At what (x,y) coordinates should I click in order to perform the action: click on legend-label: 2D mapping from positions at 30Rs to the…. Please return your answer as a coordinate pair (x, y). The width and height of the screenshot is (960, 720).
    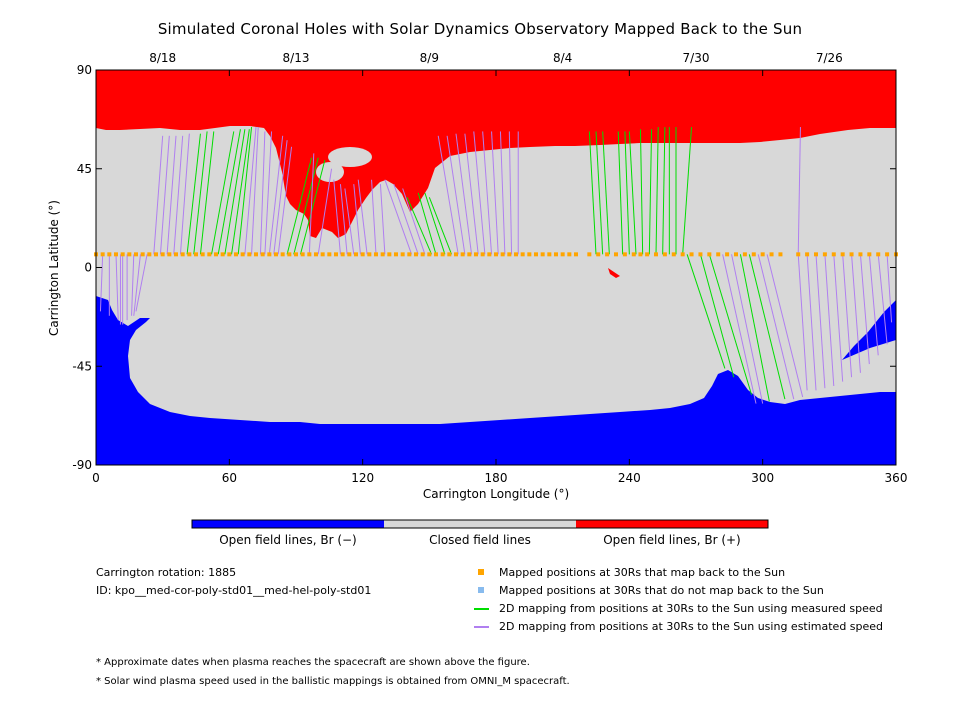
    Looking at the image, I should click on (691, 608).